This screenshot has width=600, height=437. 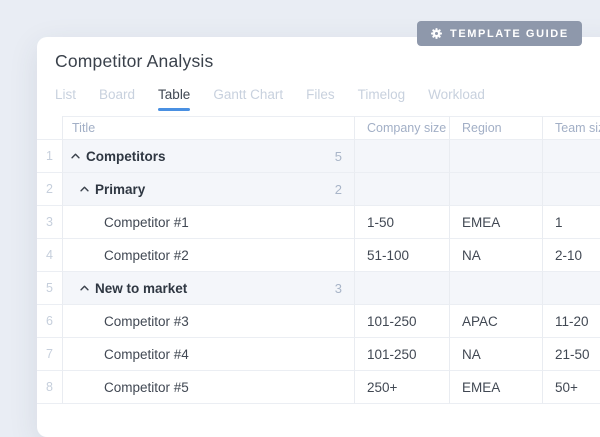 I want to click on tab-timelog: Timelog, so click(x=381, y=94).